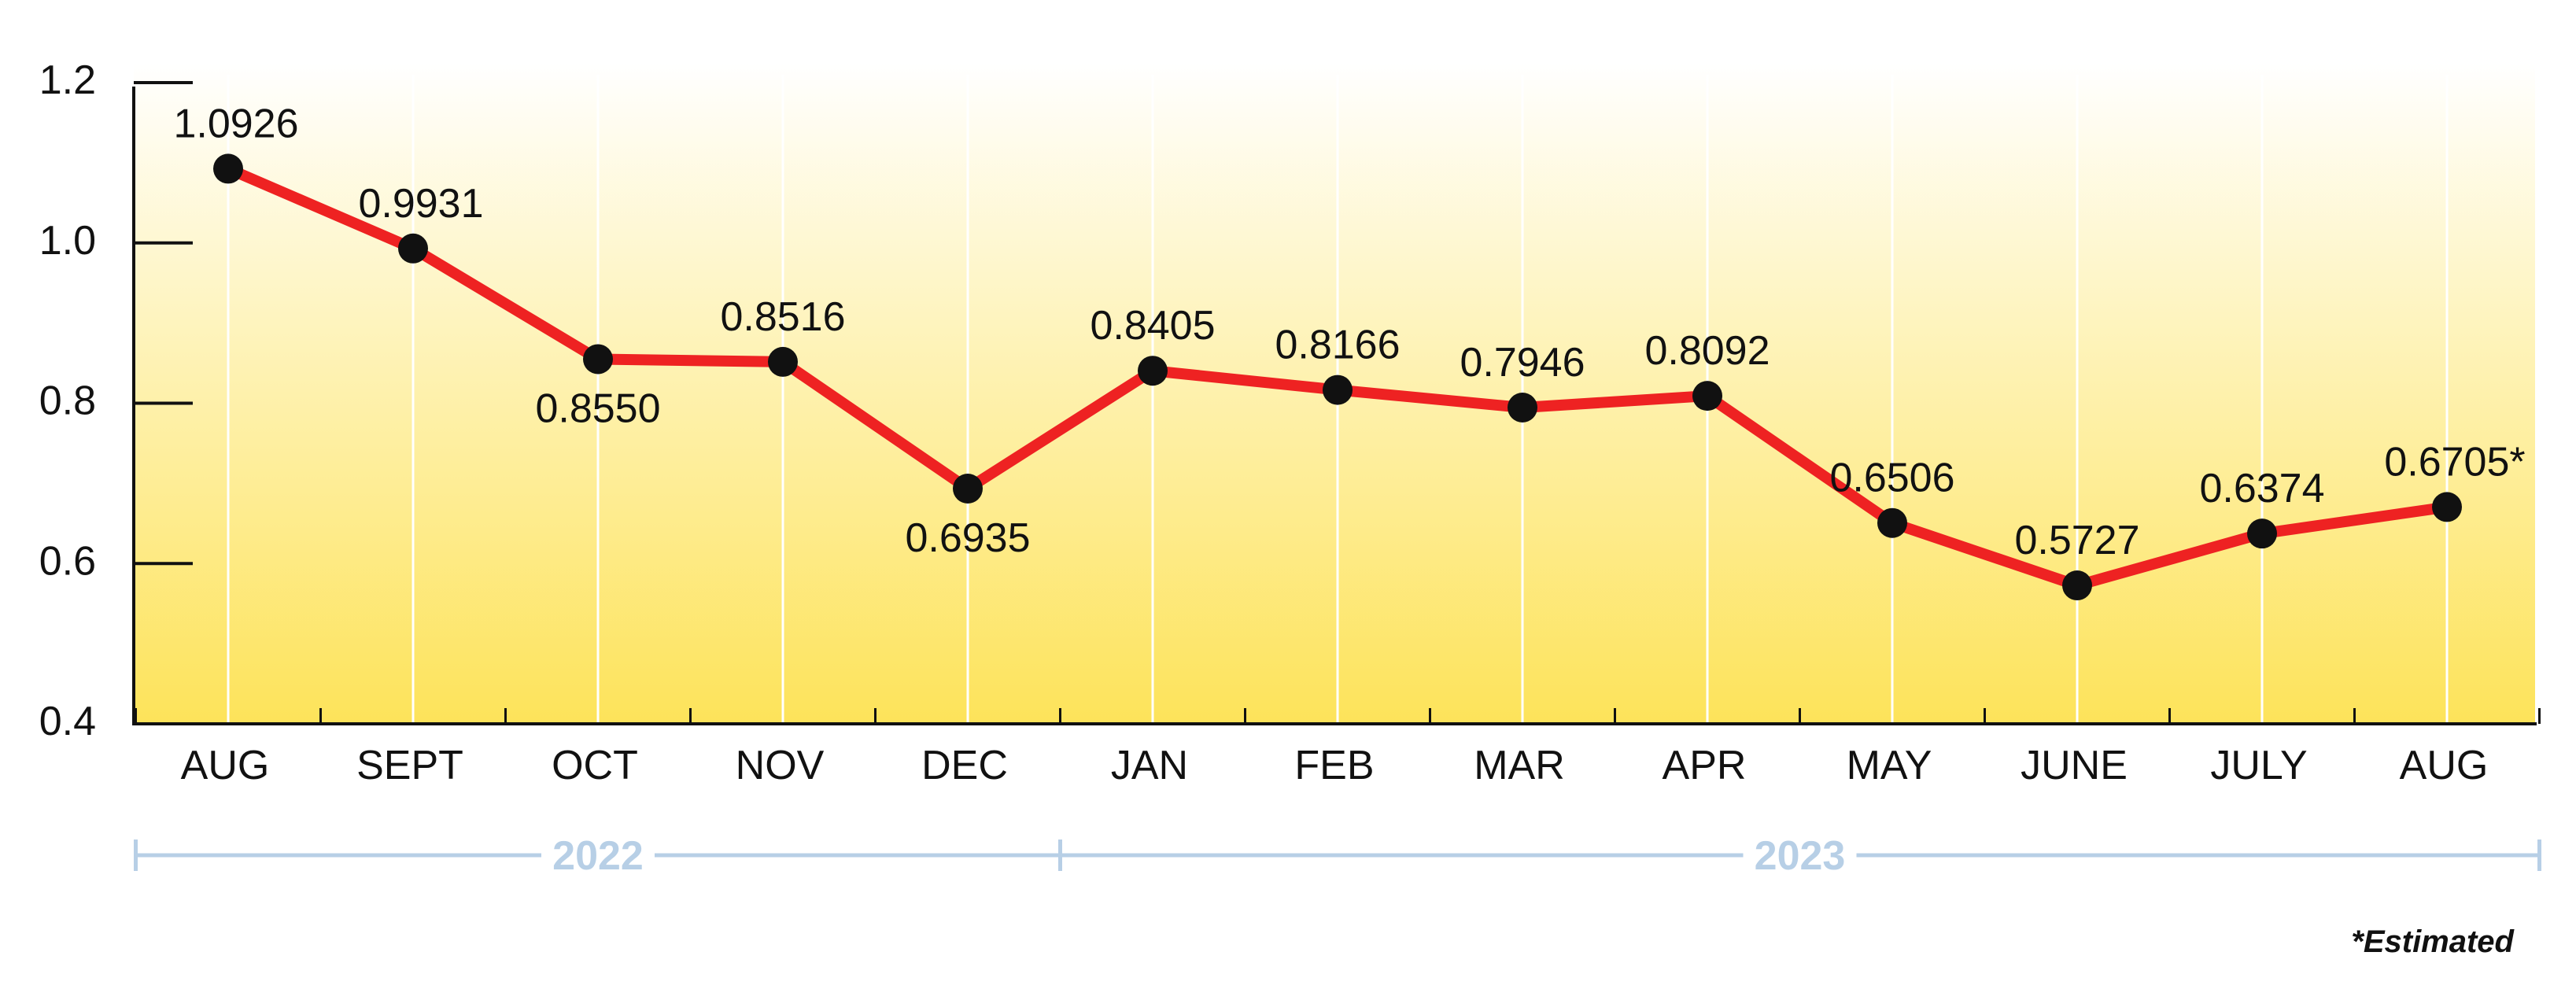  I want to click on x-tick-label: OCT, so click(595, 765).